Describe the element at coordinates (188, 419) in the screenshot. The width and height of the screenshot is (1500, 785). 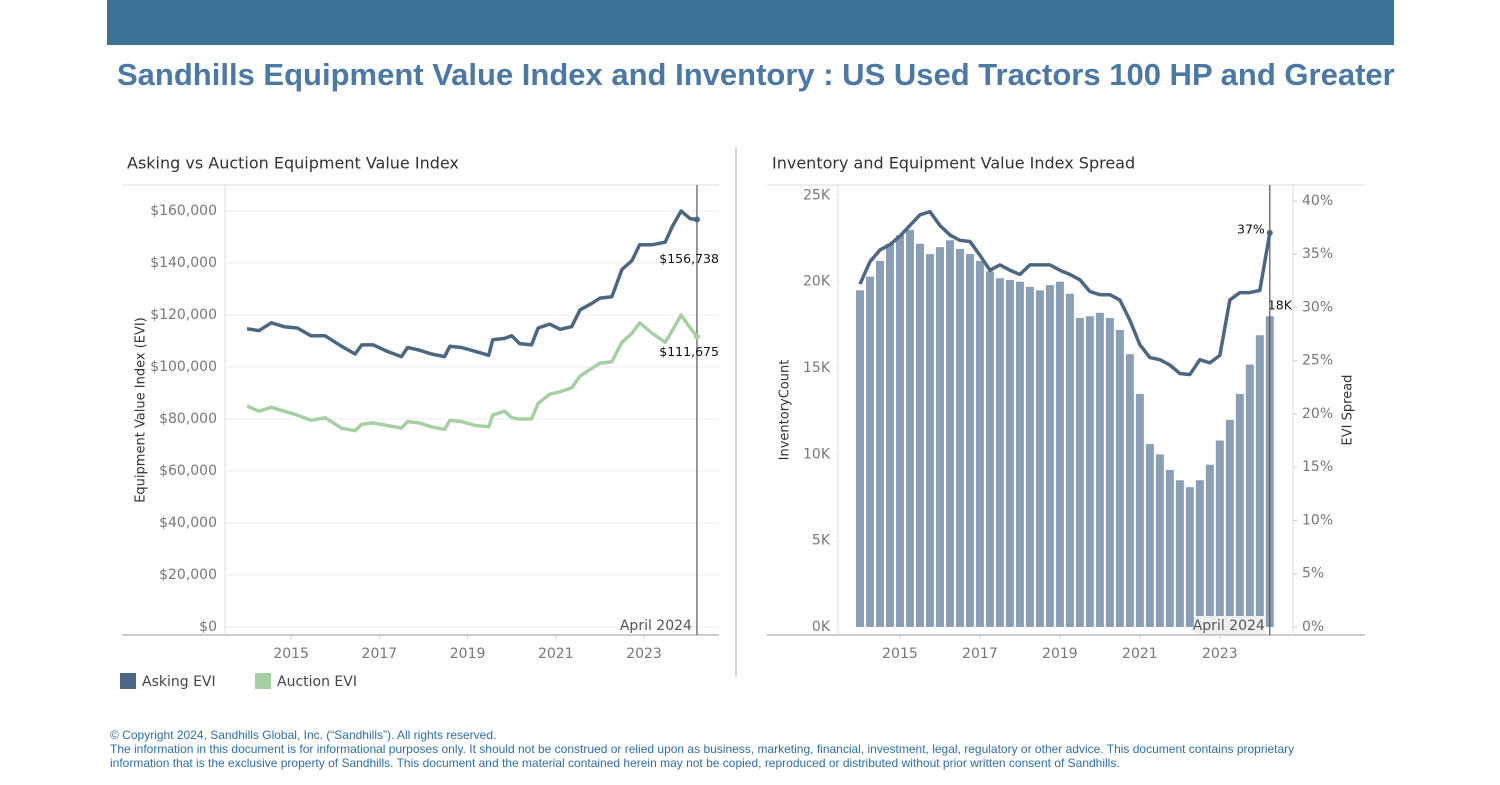
I see `y-tick-label: $80,000` at that location.